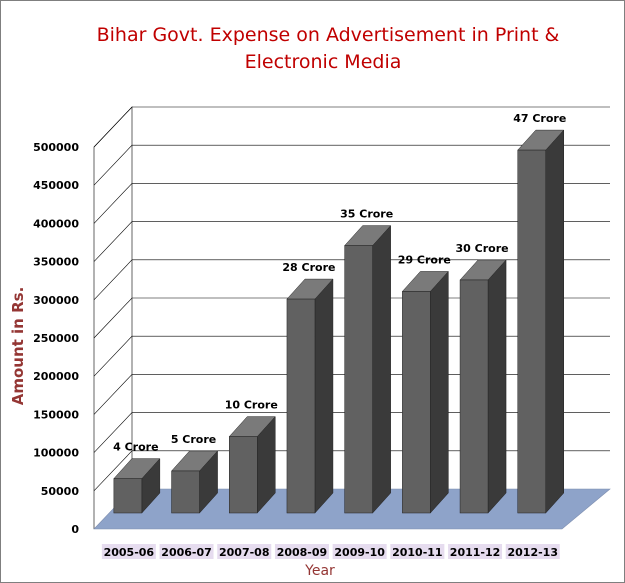 The height and width of the screenshot is (583, 625). Describe the element at coordinates (539, 118) in the screenshot. I see `data-label: 47 Crore` at that location.